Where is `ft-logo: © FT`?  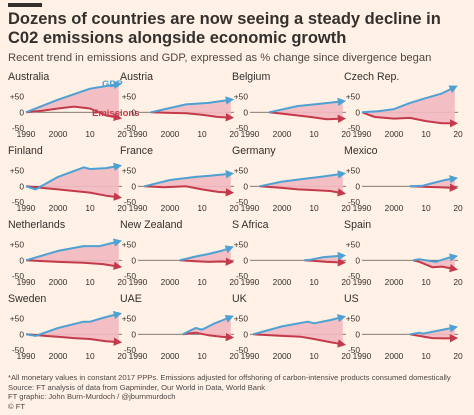 ft-logo: © FT is located at coordinates (16, 406).